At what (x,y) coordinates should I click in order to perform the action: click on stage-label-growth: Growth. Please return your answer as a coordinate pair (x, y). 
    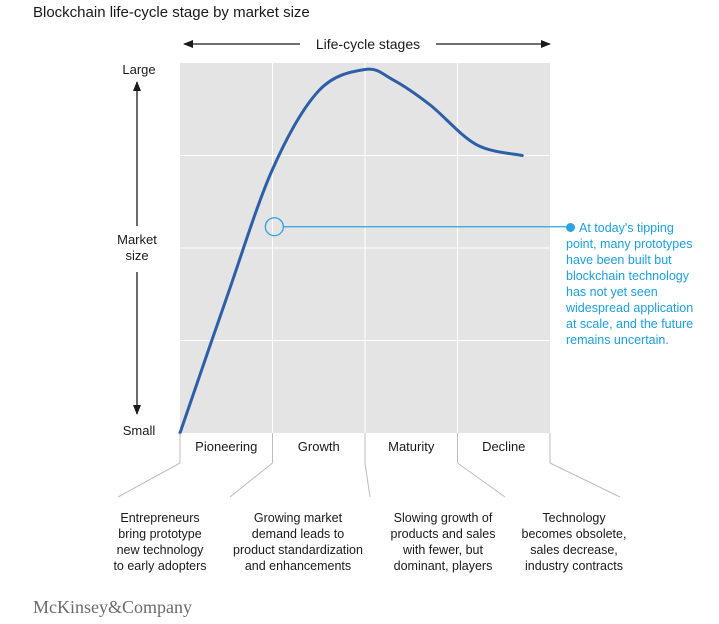
    Looking at the image, I should click on (319, 446).